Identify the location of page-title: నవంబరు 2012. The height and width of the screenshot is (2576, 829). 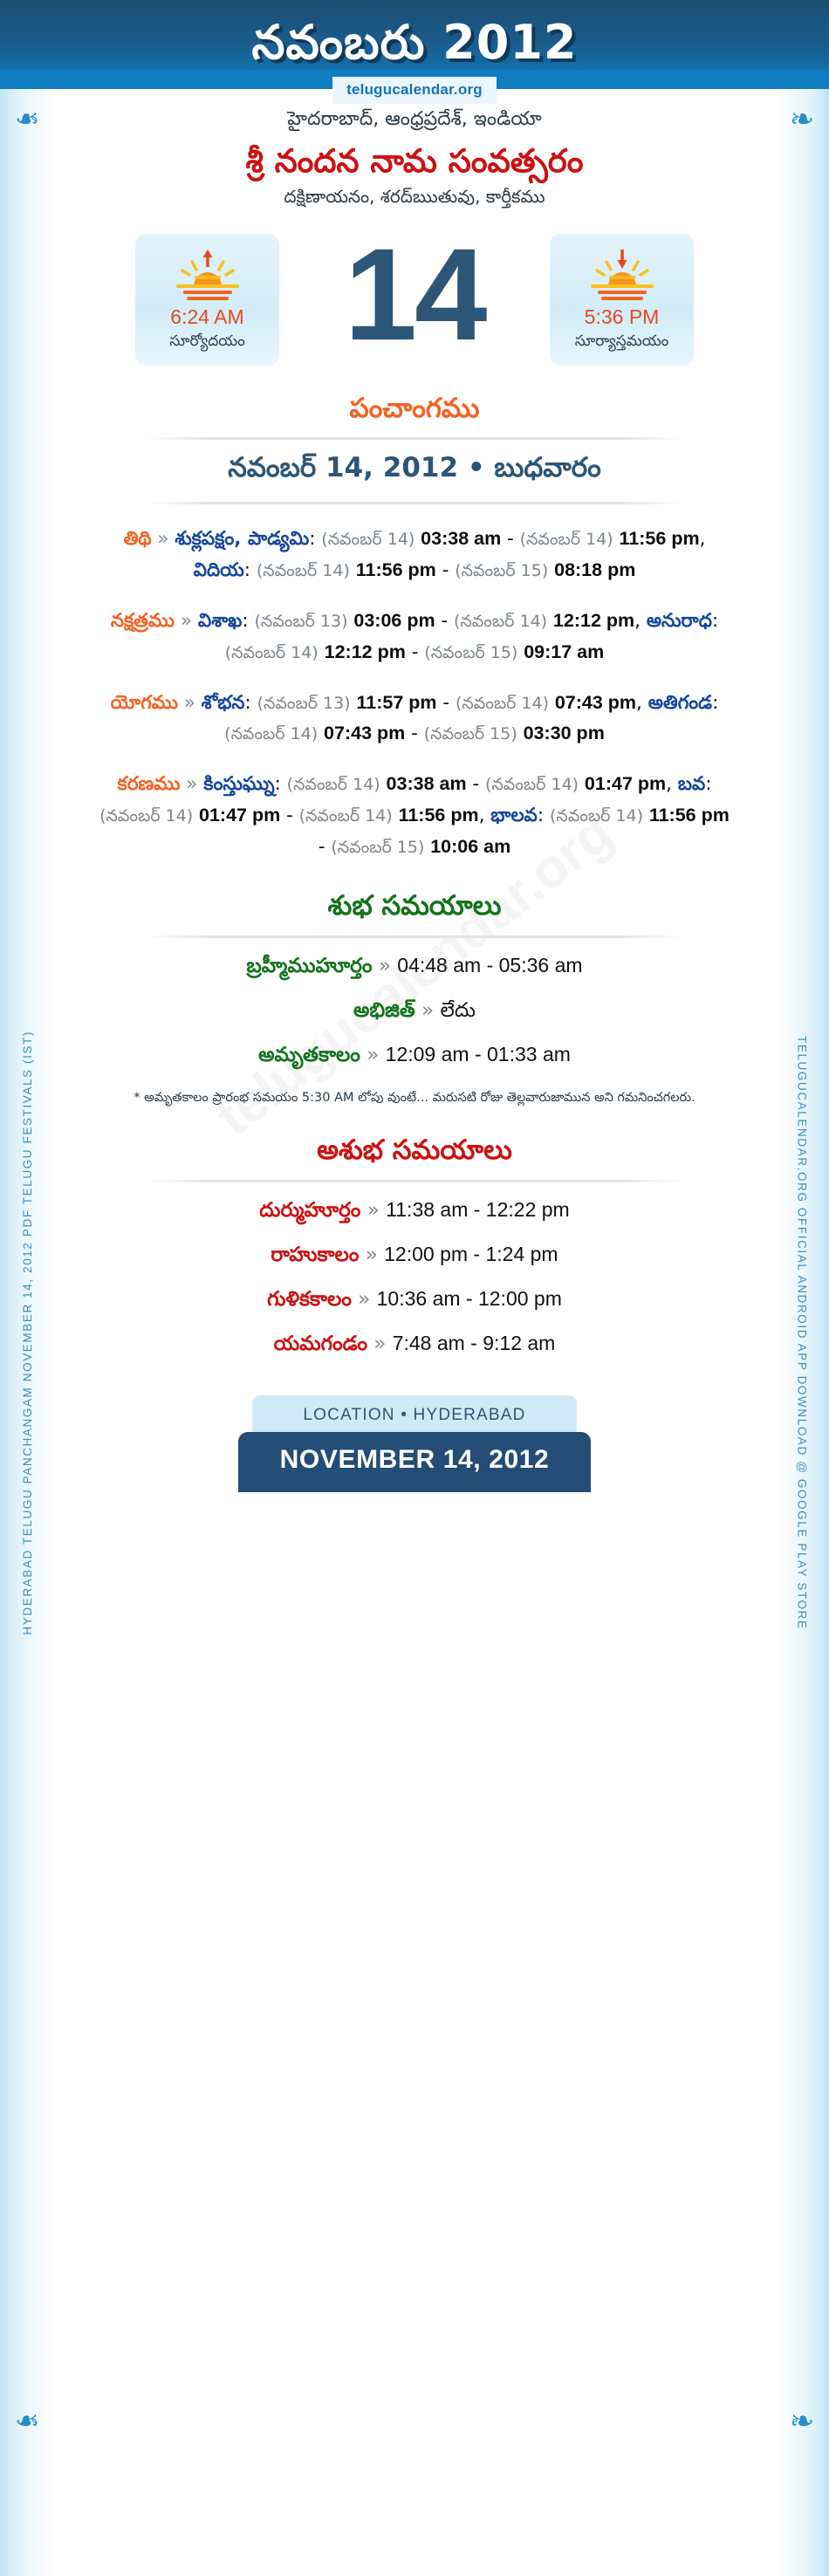
(414, 42).